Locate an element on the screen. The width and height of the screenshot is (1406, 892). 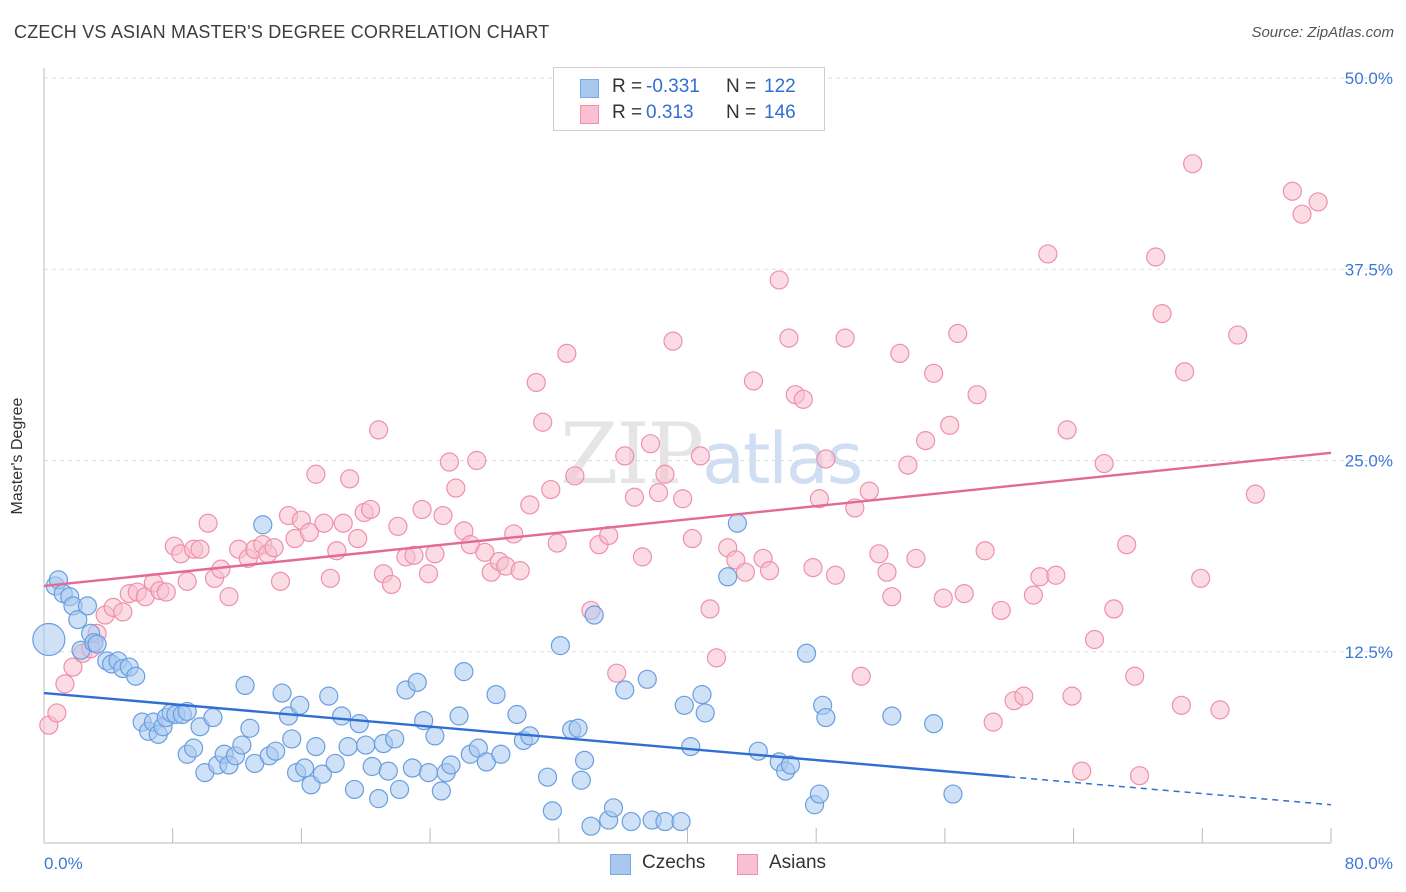
asians-trend-line is located at coordinates (687, 519).